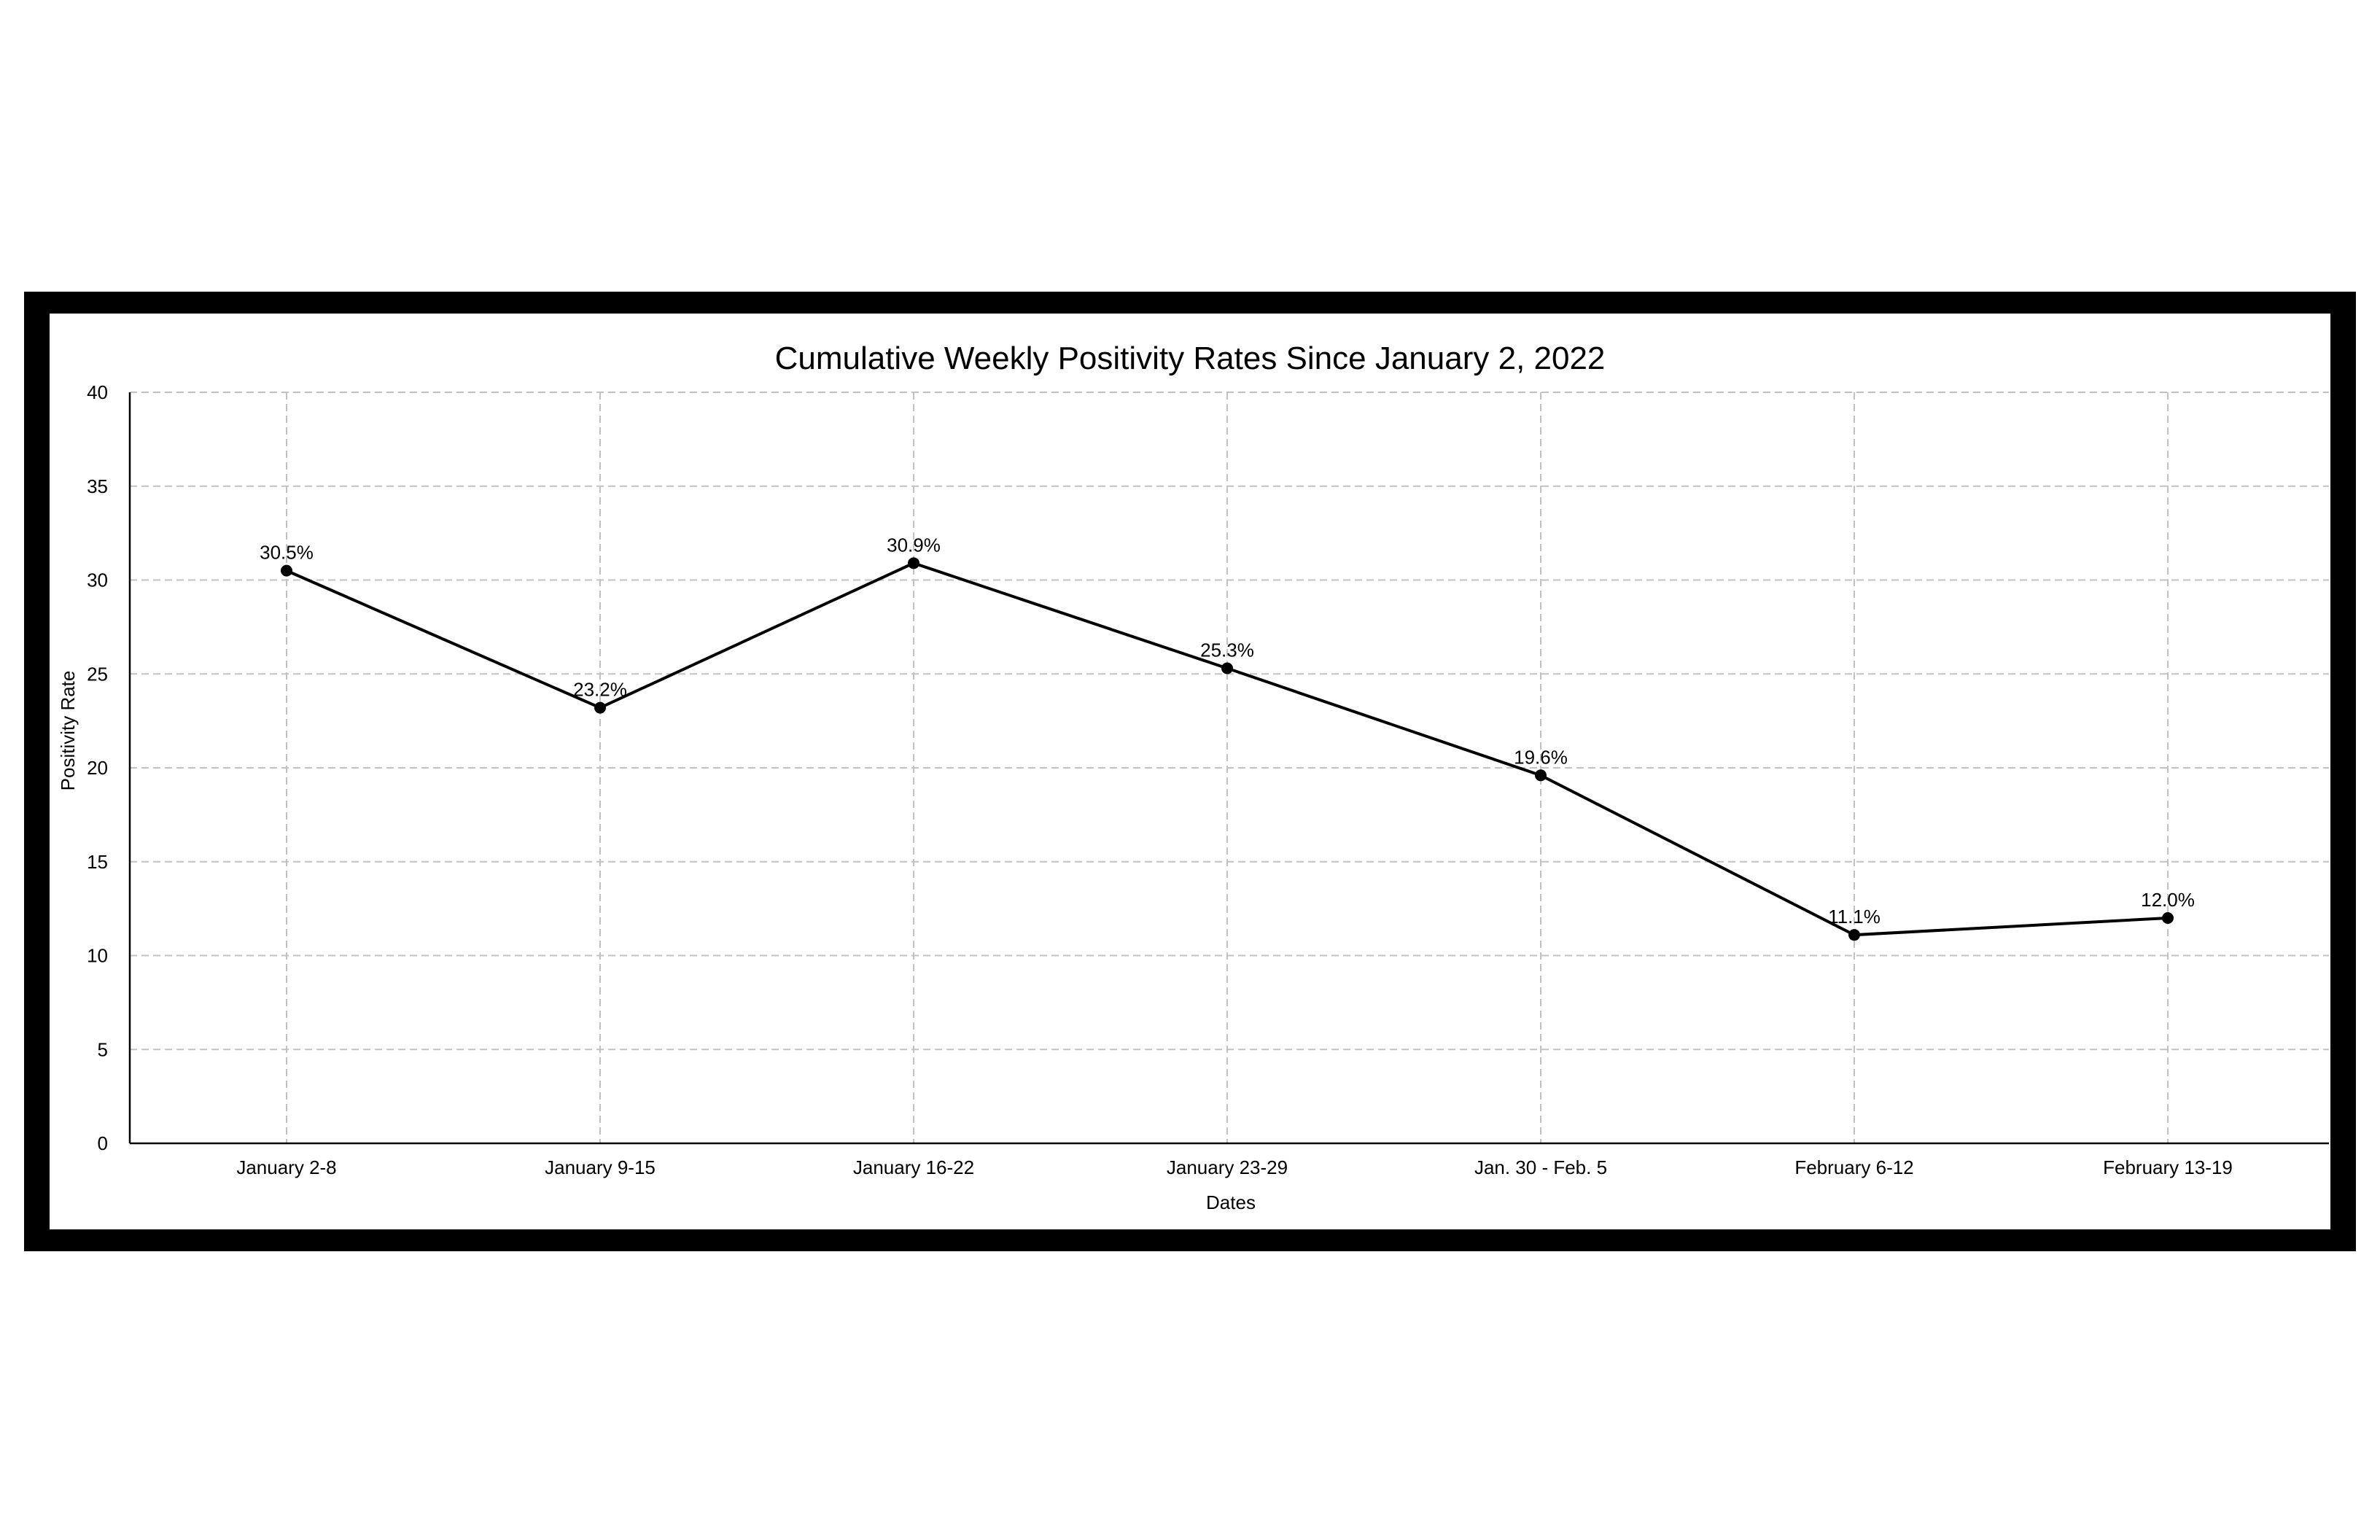  What do you see at coordinates (97, 674) in the screenshot?
I see `y-tick-label: 25` at bounding box center [97, 674].